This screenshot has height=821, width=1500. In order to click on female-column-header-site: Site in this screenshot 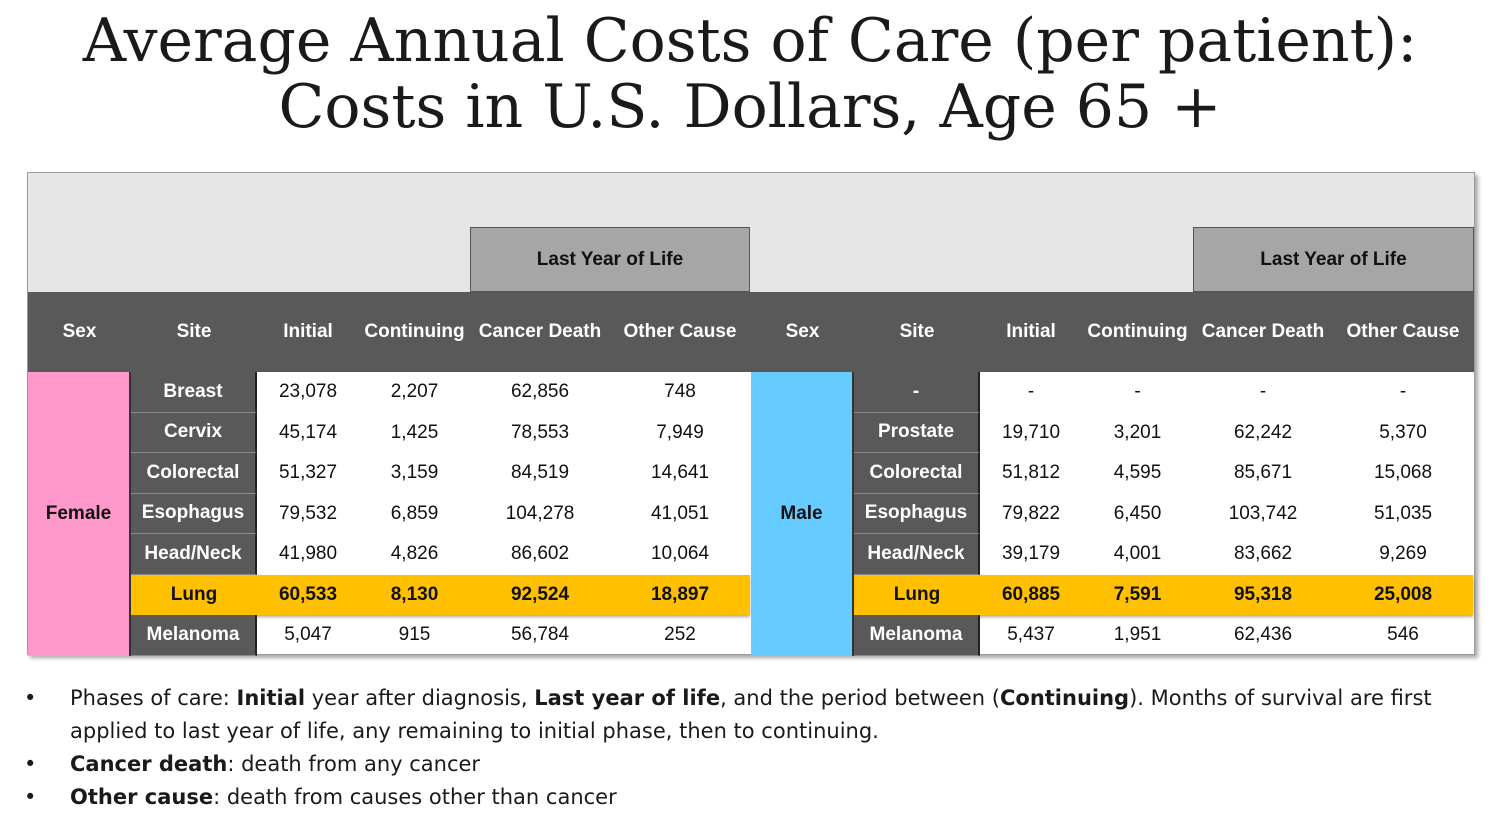, I will do `click(194, 331)`.